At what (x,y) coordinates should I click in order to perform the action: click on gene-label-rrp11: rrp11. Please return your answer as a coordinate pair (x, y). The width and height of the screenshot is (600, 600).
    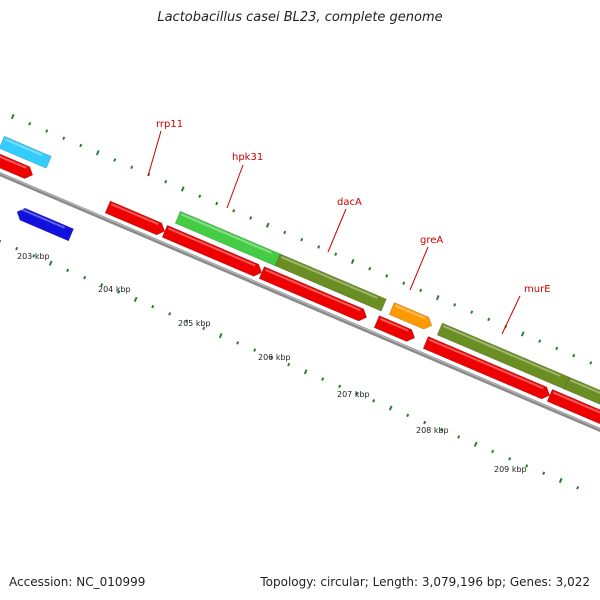
    Looking at the image, I should click on (169, 124).